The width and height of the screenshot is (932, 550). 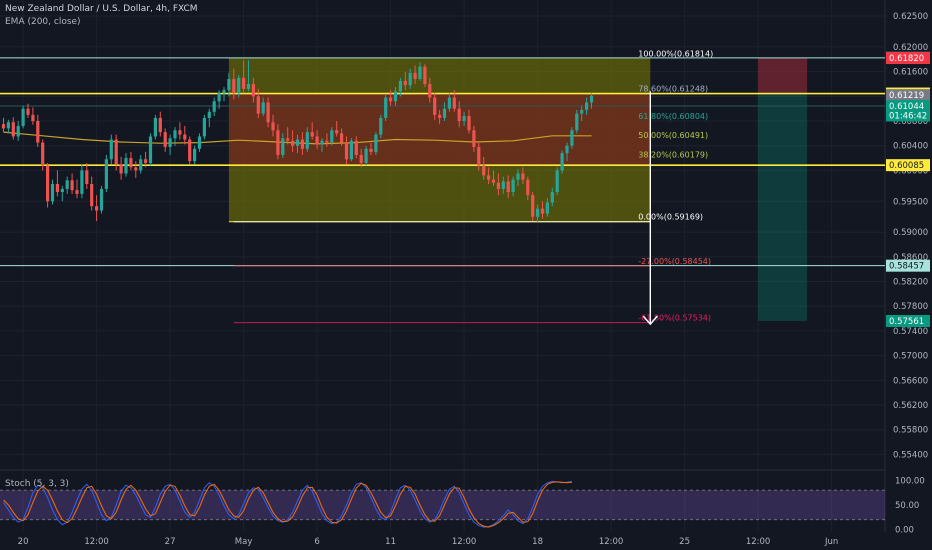 I want to click on fib-label: 61.80%(0.60804), so click(x=673, y=116).